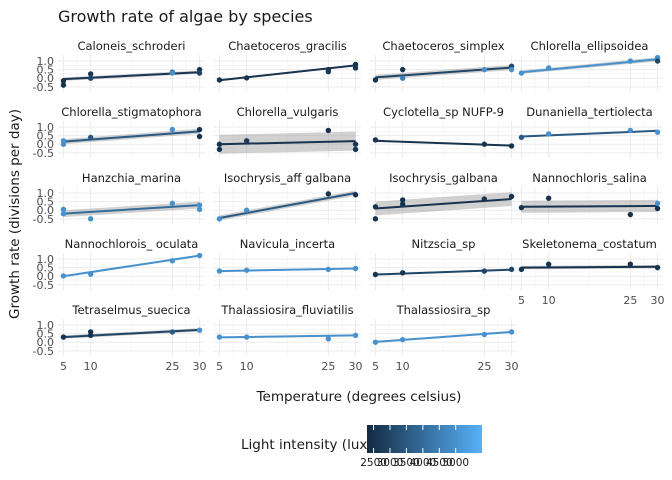  I want to click on facet-panel: Hanzchia_marina 1.00.50.0-0.5, so click(119, 198).